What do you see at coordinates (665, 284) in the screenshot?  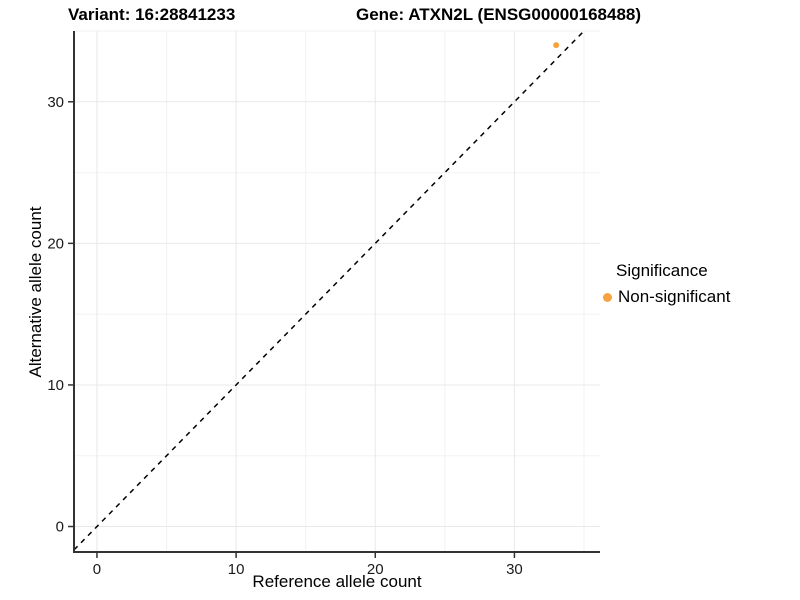 I see `legend: Significance Non-significant` at bounding box center [665, 284].